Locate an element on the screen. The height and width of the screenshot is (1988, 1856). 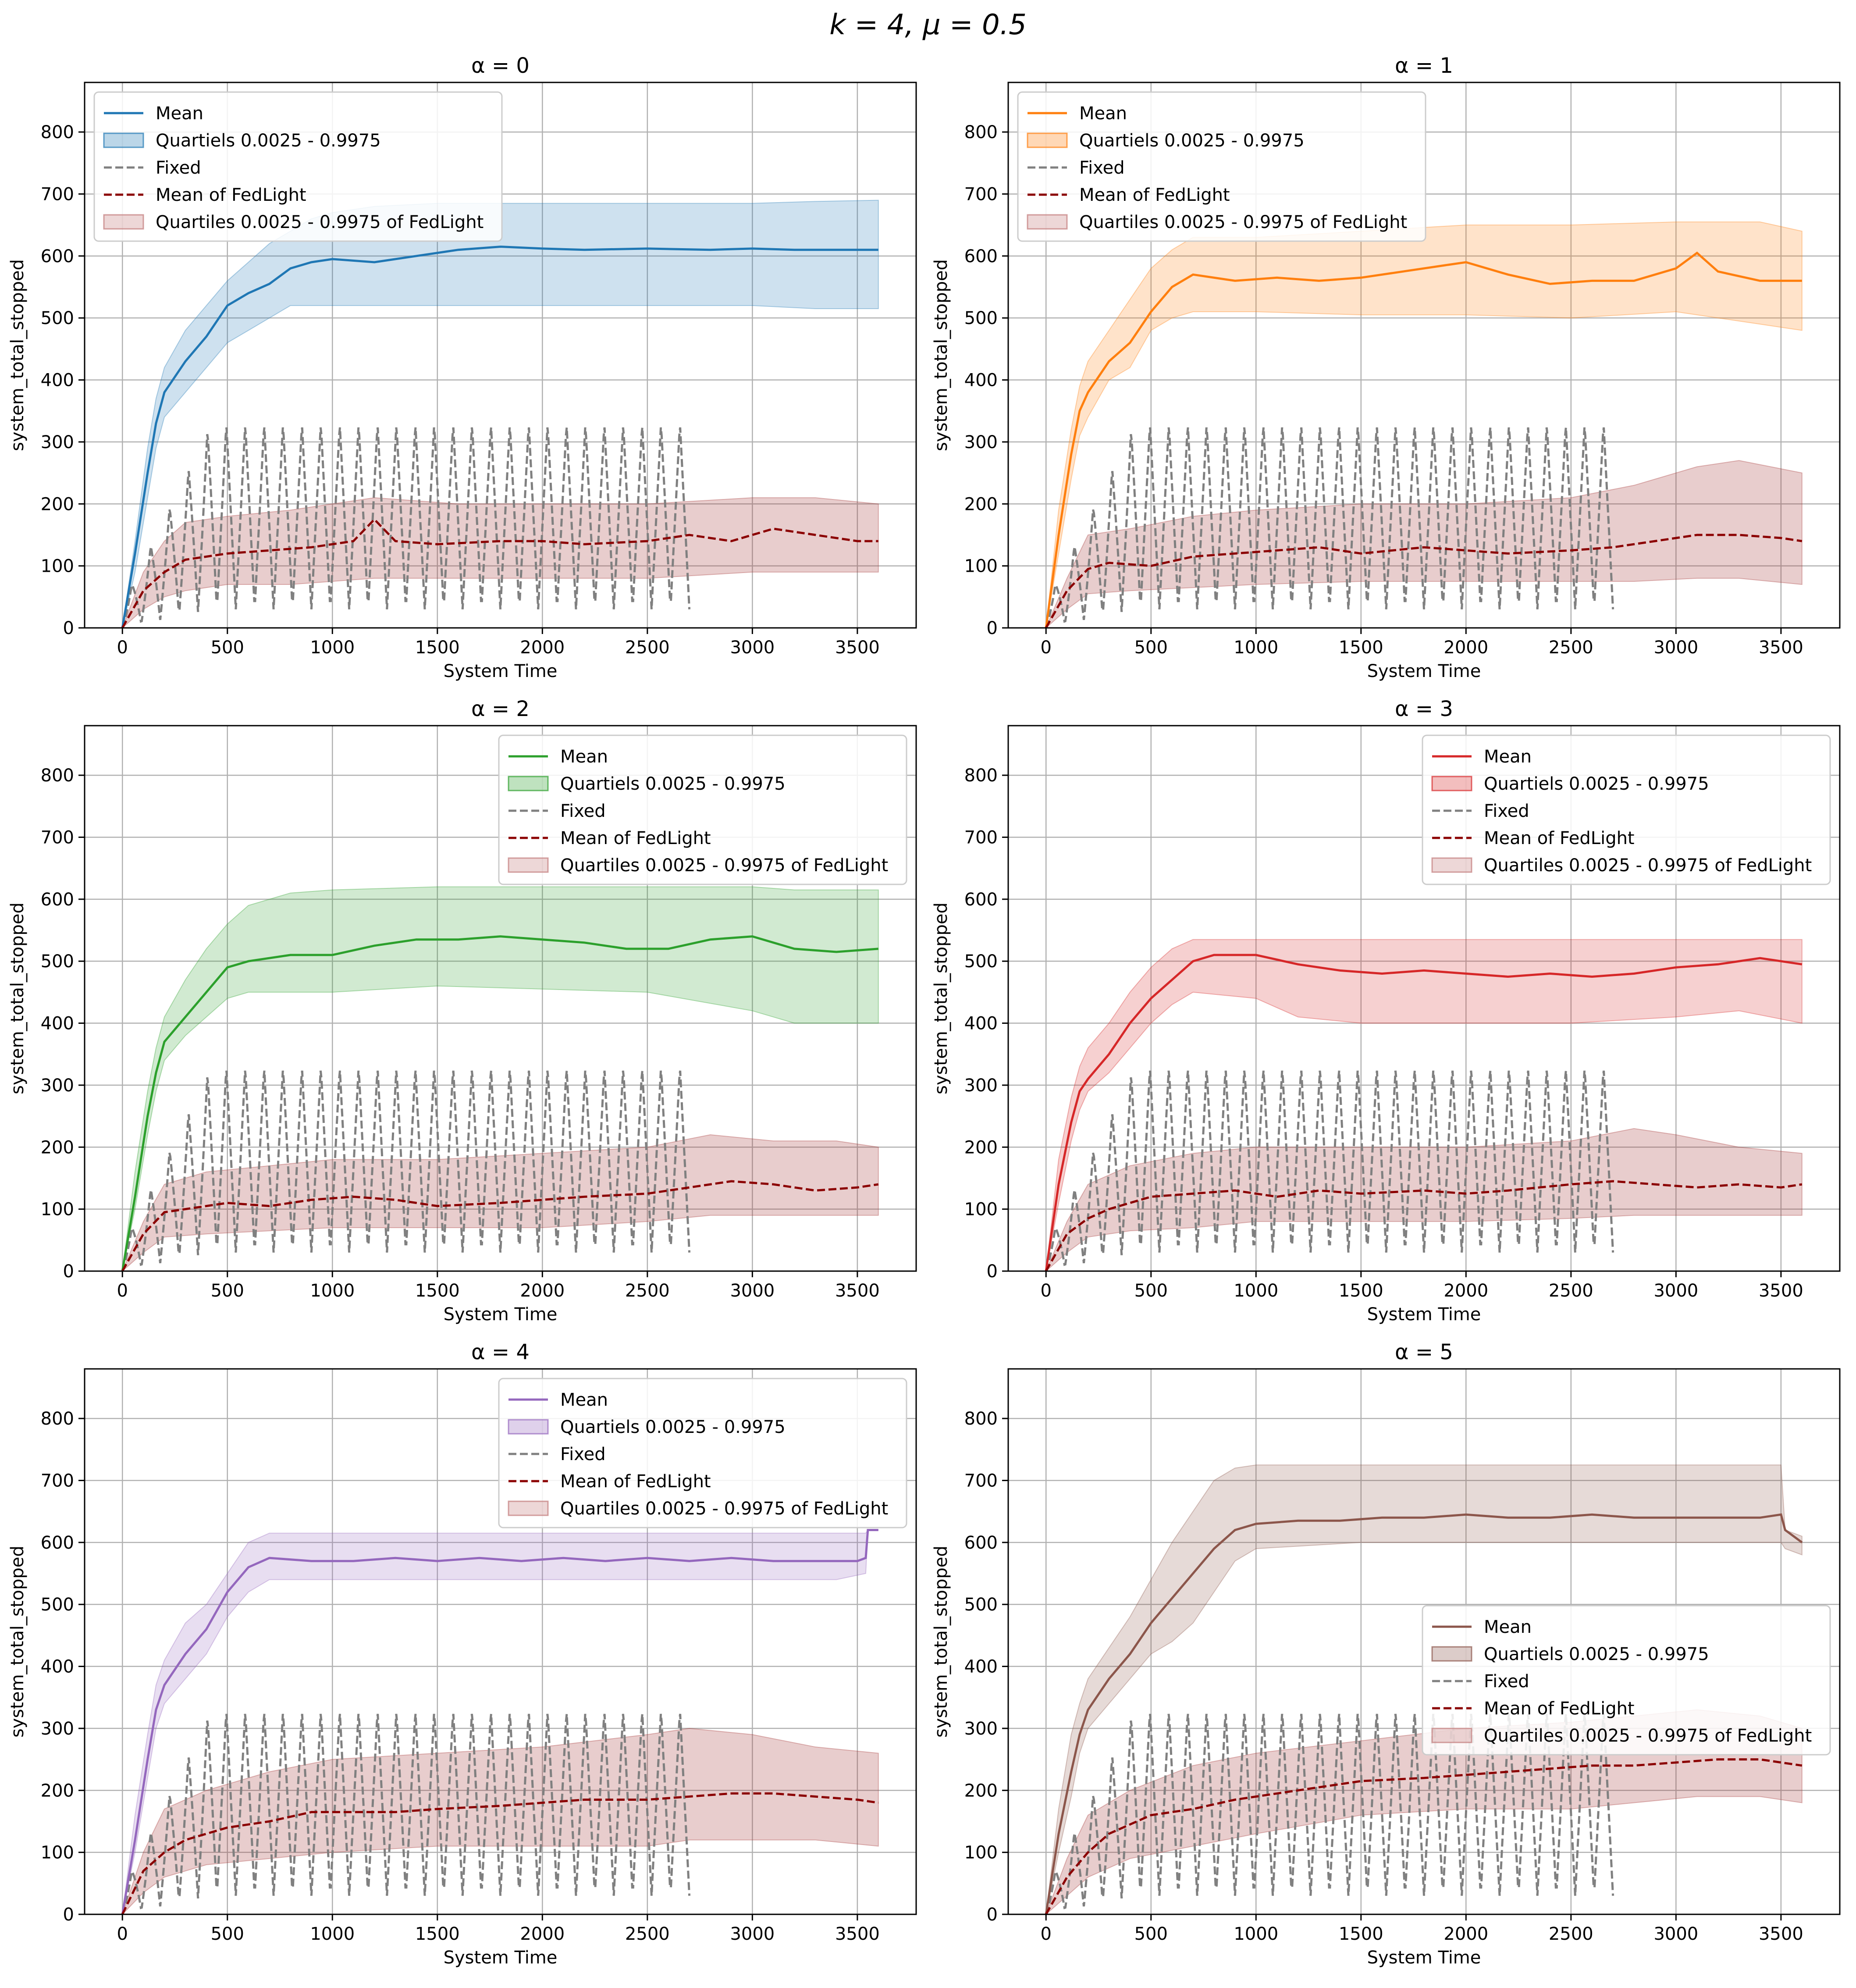
fixed-series-line is located at coordinates (406, 1170).